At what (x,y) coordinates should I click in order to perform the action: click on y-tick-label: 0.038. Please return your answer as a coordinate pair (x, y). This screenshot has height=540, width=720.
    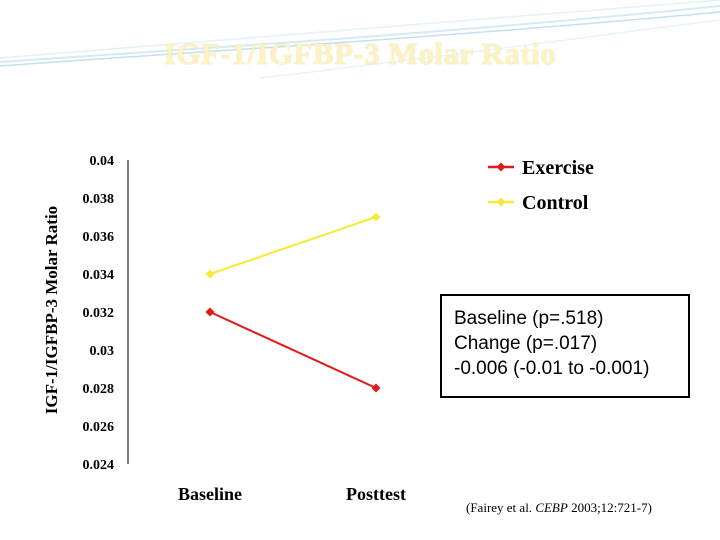
    Looking at the image, I should click on (99, 199).